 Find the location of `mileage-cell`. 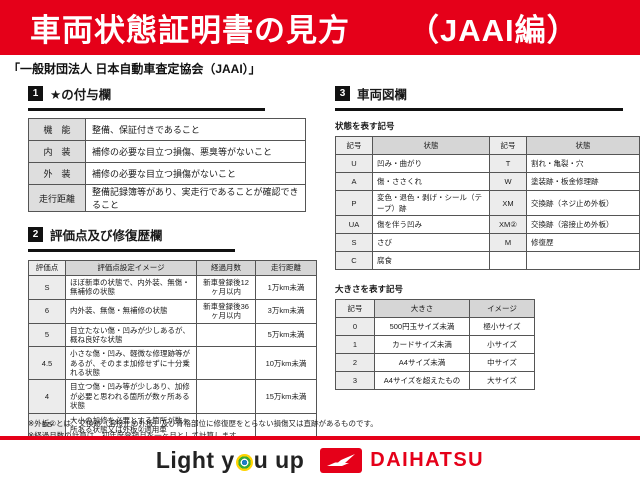

mileage-cell is located at coordinates (286, 425).